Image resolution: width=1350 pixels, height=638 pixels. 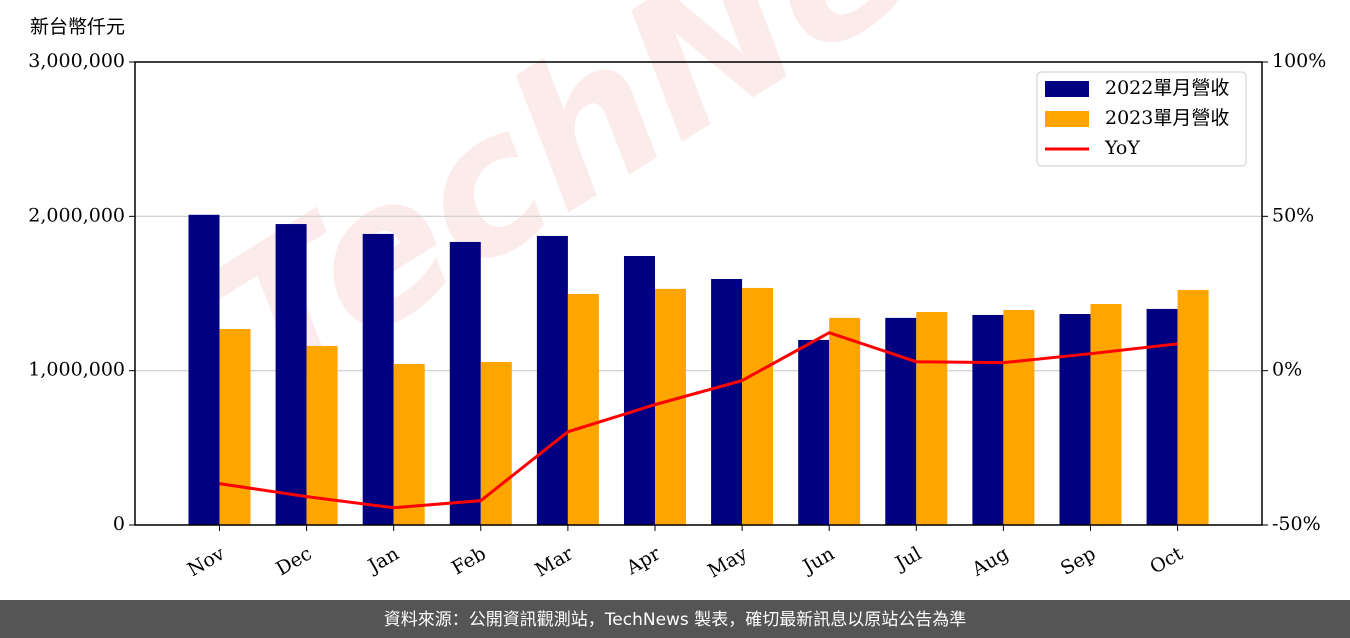 I want to click on footer: 資料來源：公開資訊觀測站，TechNews 製表，確切最新訊息以原站公告為準, so click(x=675, y=620).